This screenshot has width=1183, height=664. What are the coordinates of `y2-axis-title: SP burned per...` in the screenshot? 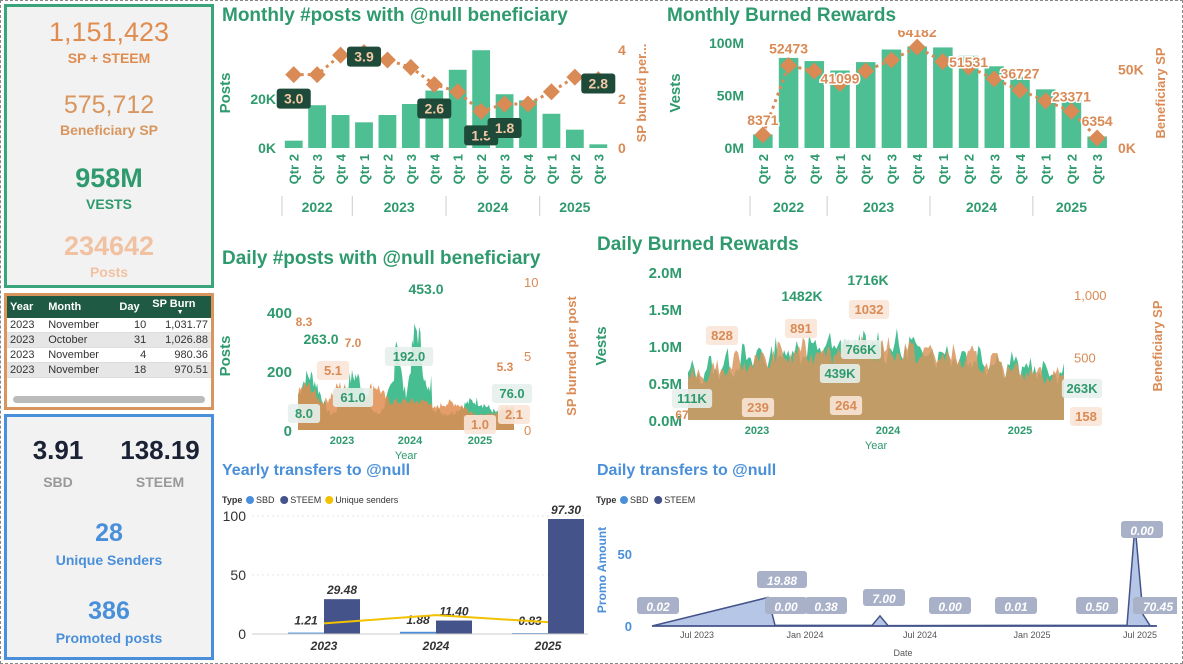 It's located at (641, 93).